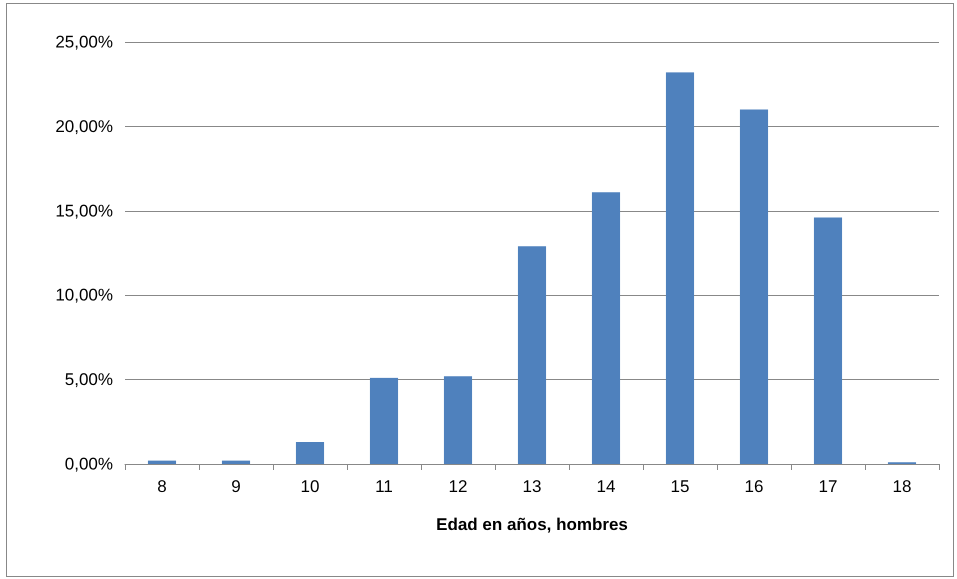 This screenshot has width=957, height=579. I want to click on y-tick-label: 15,00%, so click(84, 210).